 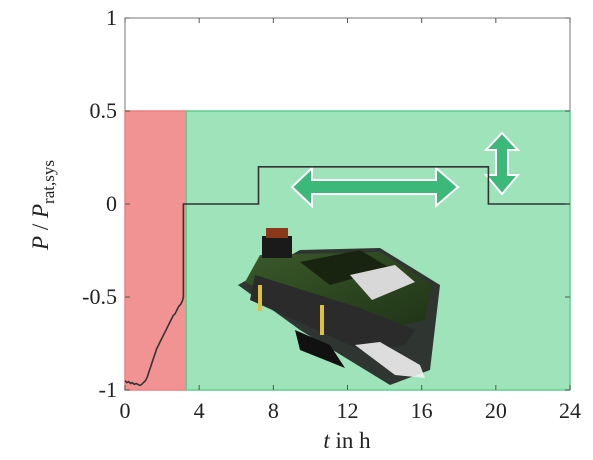 What do you see at coordinates (347, 440) in the screenshot?
I see `x-axis-label: t in h` at bounding box center [347, 440].